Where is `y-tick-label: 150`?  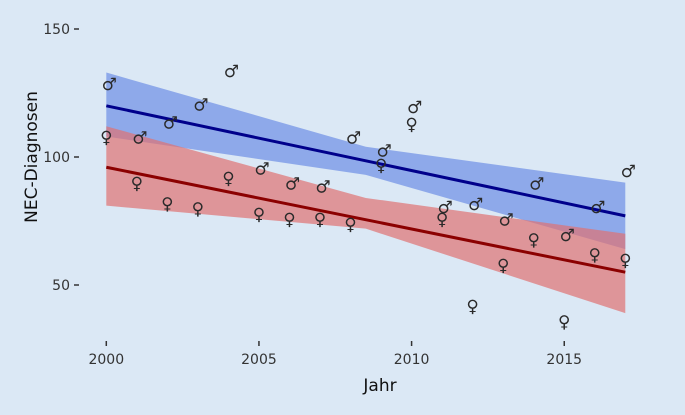 y-tick-label: 150 is located at coordinates (56, 30).